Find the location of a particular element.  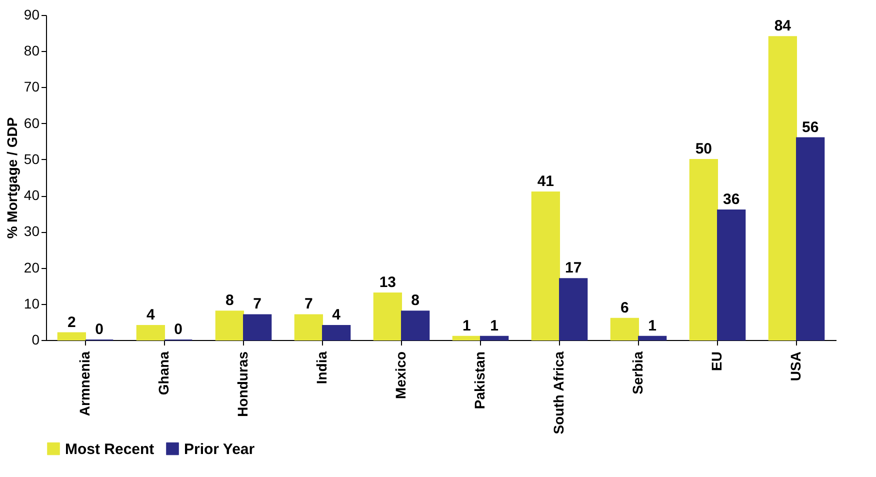

x-tick-label: India is located at coordinates (322, 367).